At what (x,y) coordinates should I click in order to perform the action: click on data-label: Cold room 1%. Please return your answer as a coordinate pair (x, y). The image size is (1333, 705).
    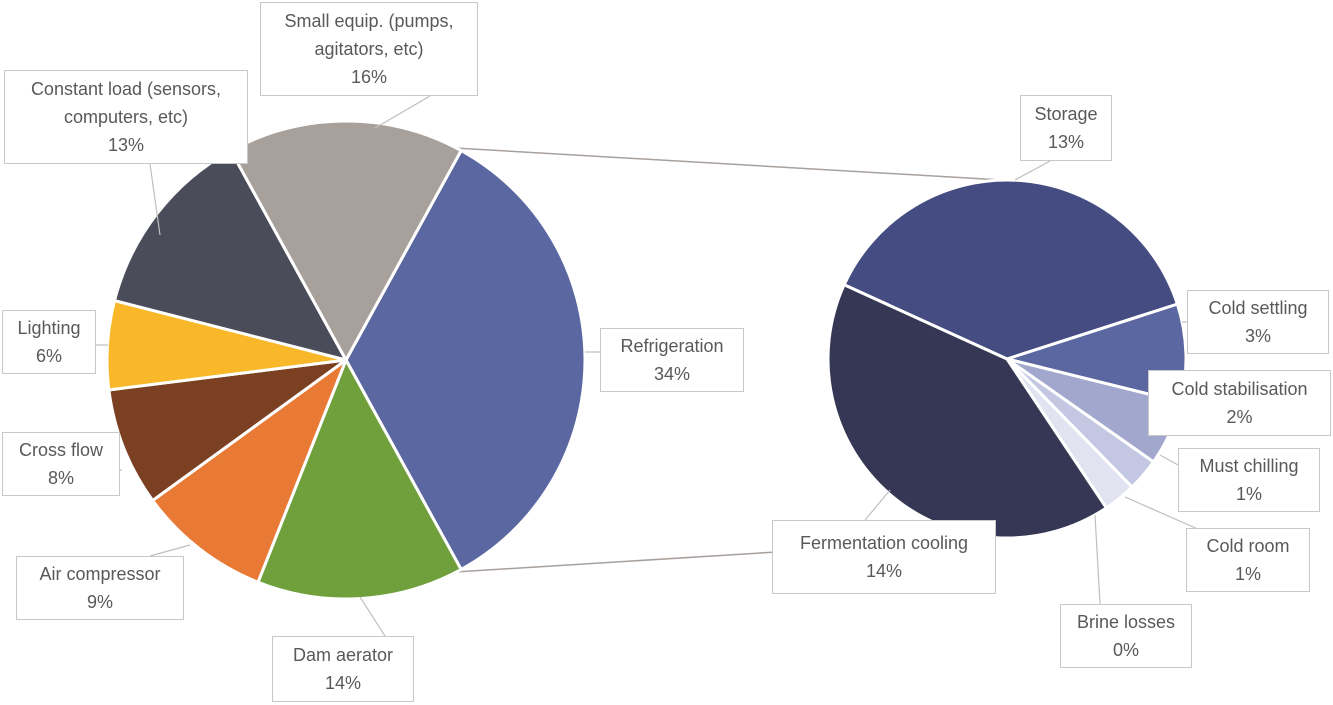
    Looking at the image, I should click on (1248, 560).